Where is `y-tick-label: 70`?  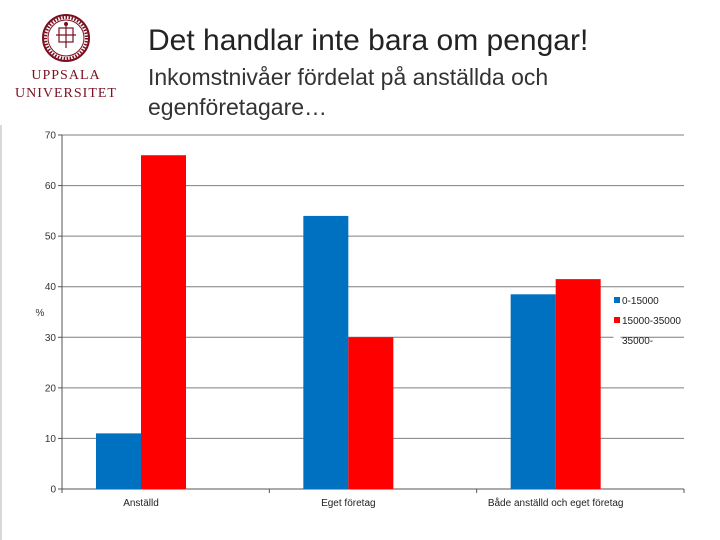 y-tick-label: 70 is located at coordinates (51, 136).